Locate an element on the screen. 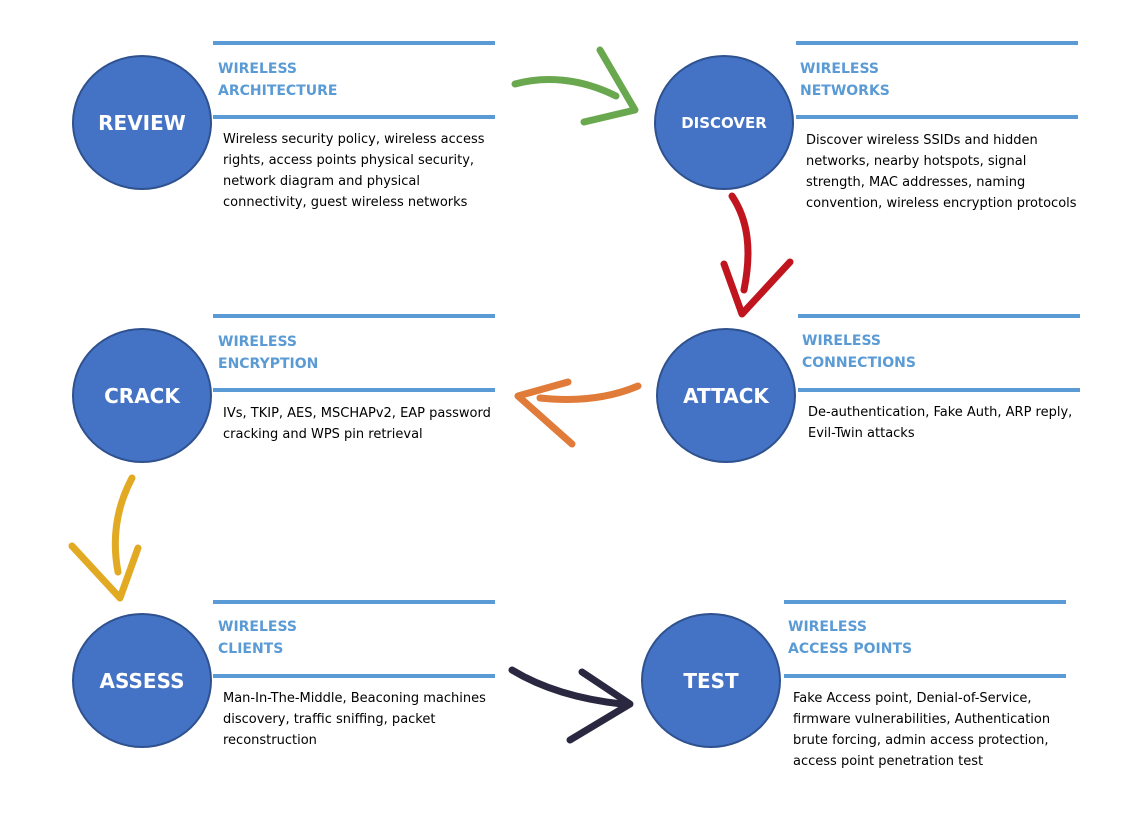 The height and width of the screenshot is (820, 1130). step-test-circle: TEST is located at coordinates (711, 680).